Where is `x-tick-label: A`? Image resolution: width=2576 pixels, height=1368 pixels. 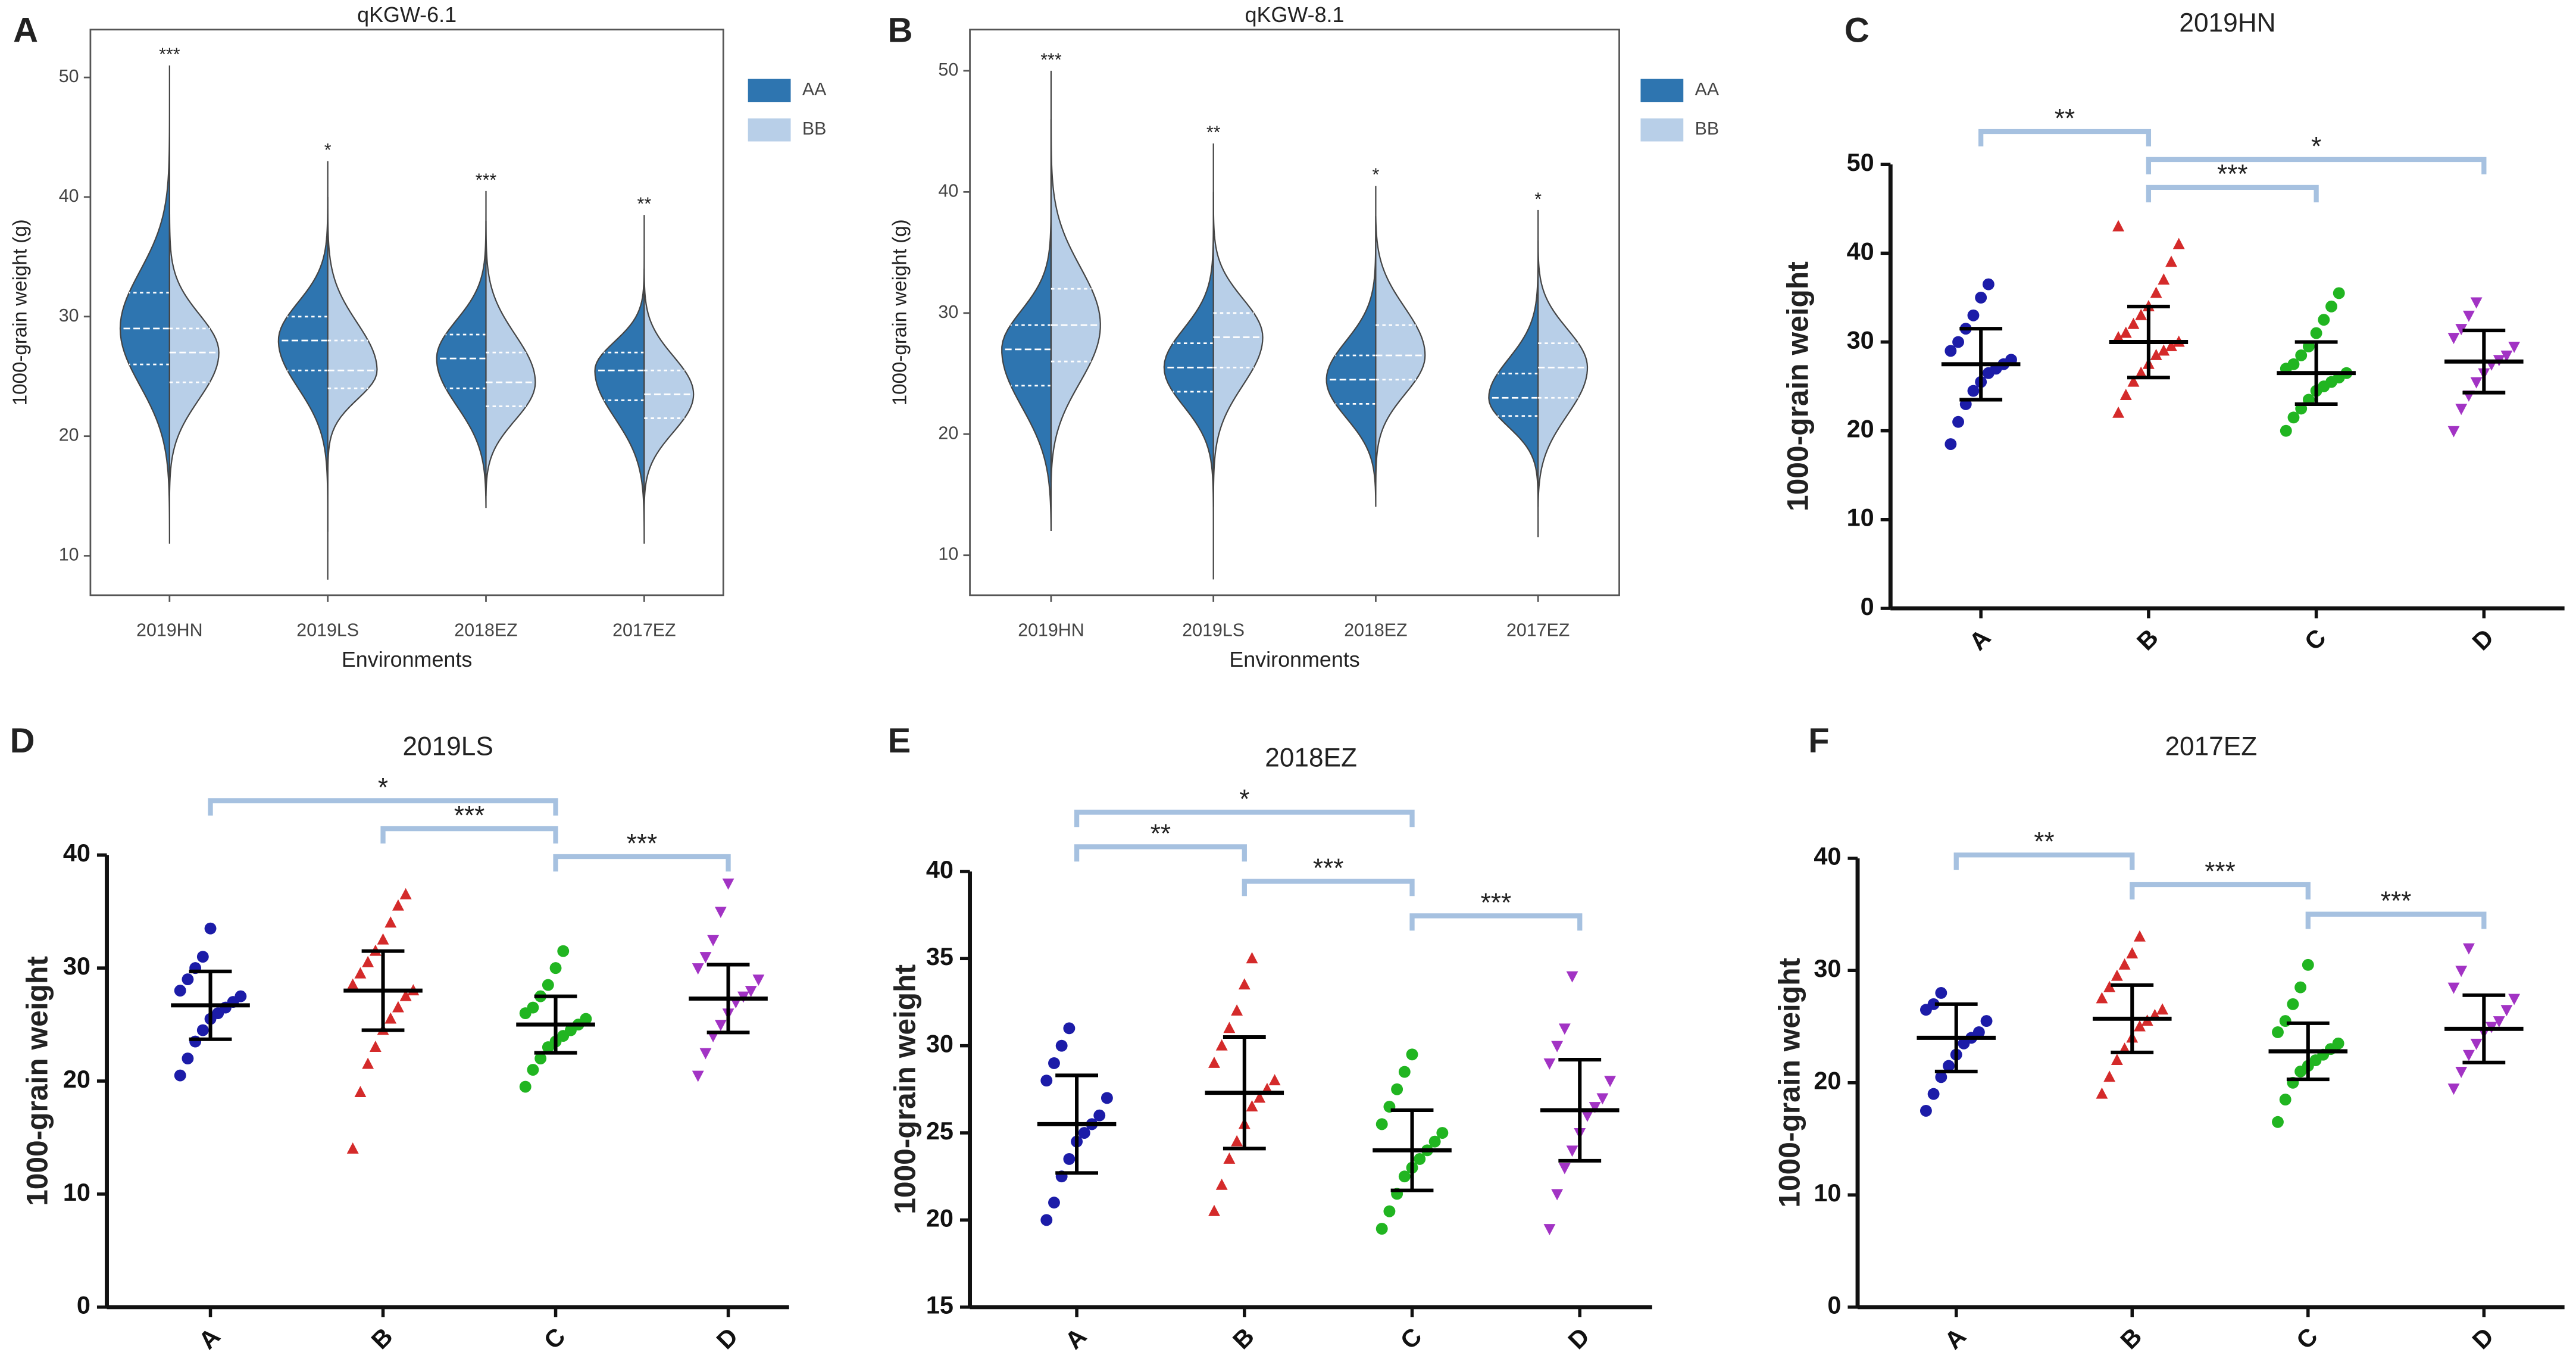 x-tick-label: A is located at coordinates (1076, 1339).